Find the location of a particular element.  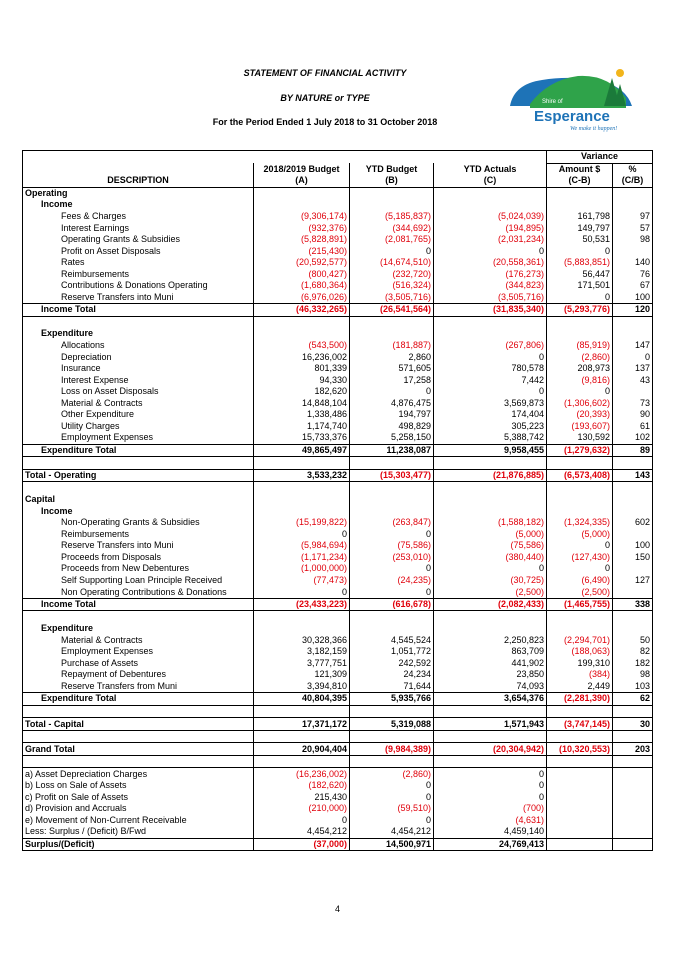

value-cell: (2,281,390) is located at coordinates (579, 699).